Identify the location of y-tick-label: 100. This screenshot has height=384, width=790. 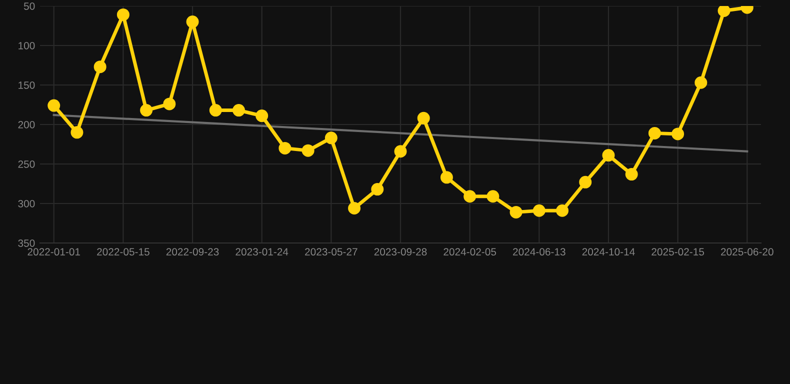
(26, 46).